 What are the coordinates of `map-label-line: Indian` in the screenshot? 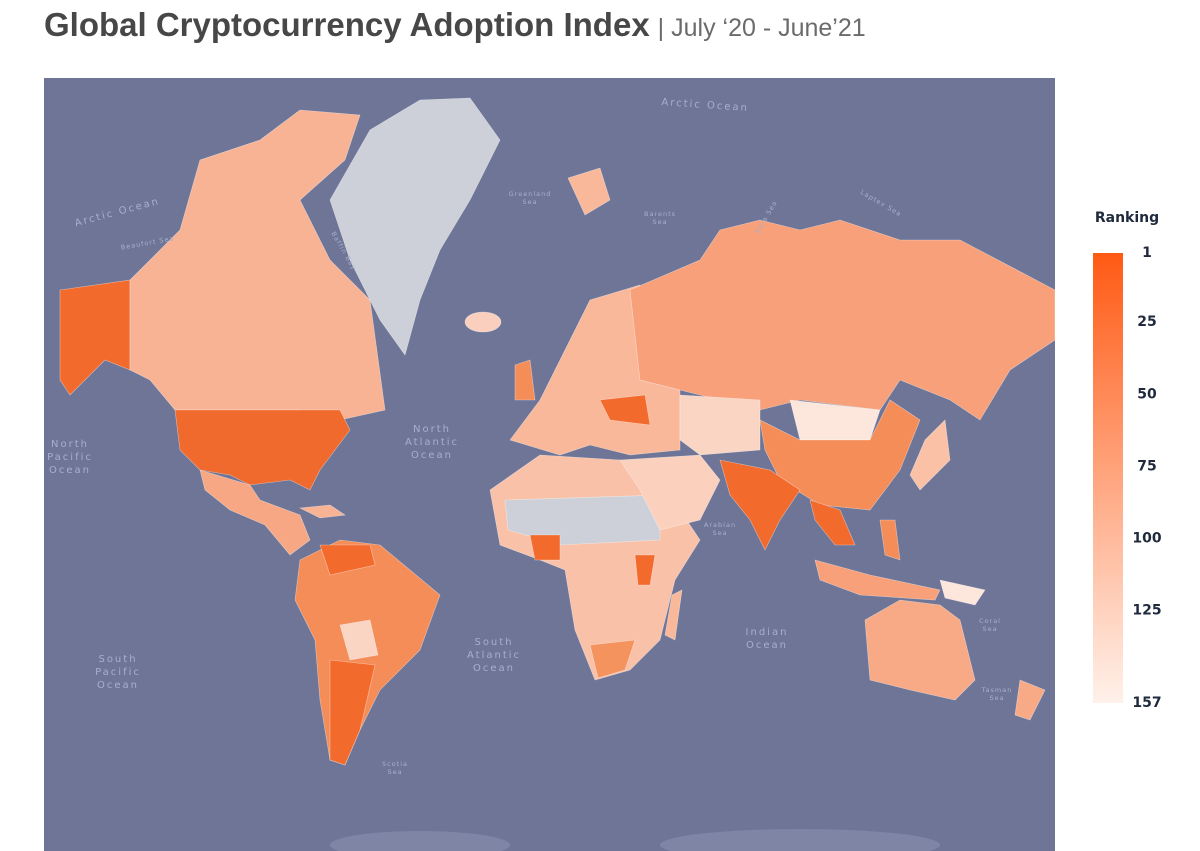 It's located at (767, 632).